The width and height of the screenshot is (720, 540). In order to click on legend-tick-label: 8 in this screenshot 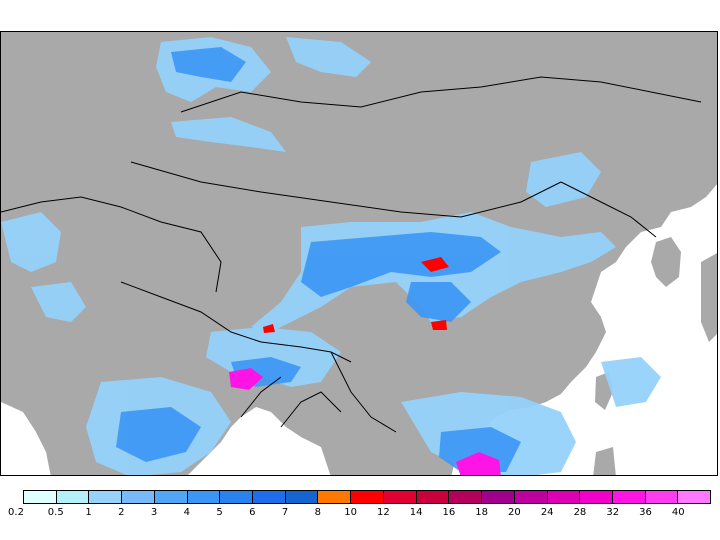, I will do `click(318, 512)`.